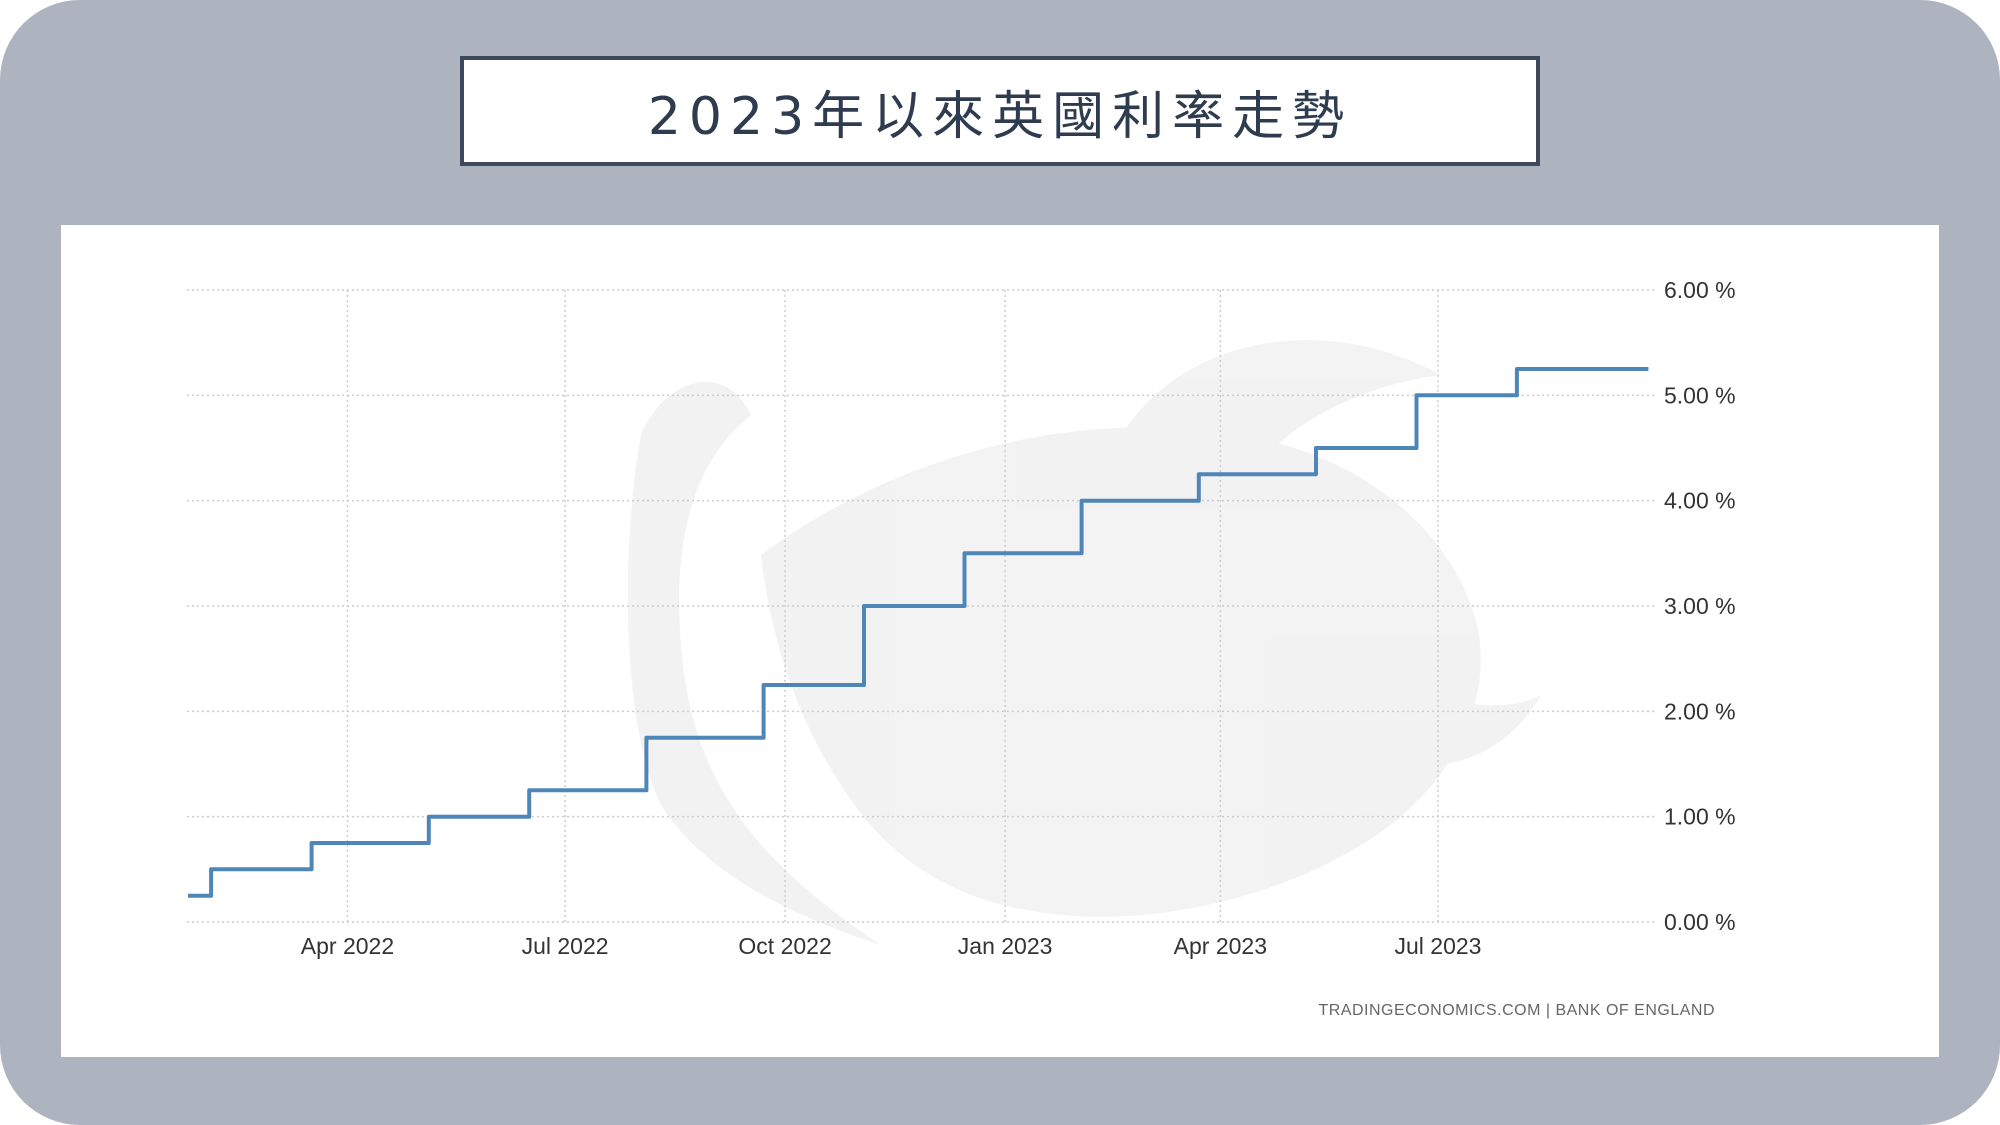  What do you see at coordinates (1000, 116) in the screenshot?
I see `page-title: 2023年以來英國利率走勢` at bounding box center [1000, 116].